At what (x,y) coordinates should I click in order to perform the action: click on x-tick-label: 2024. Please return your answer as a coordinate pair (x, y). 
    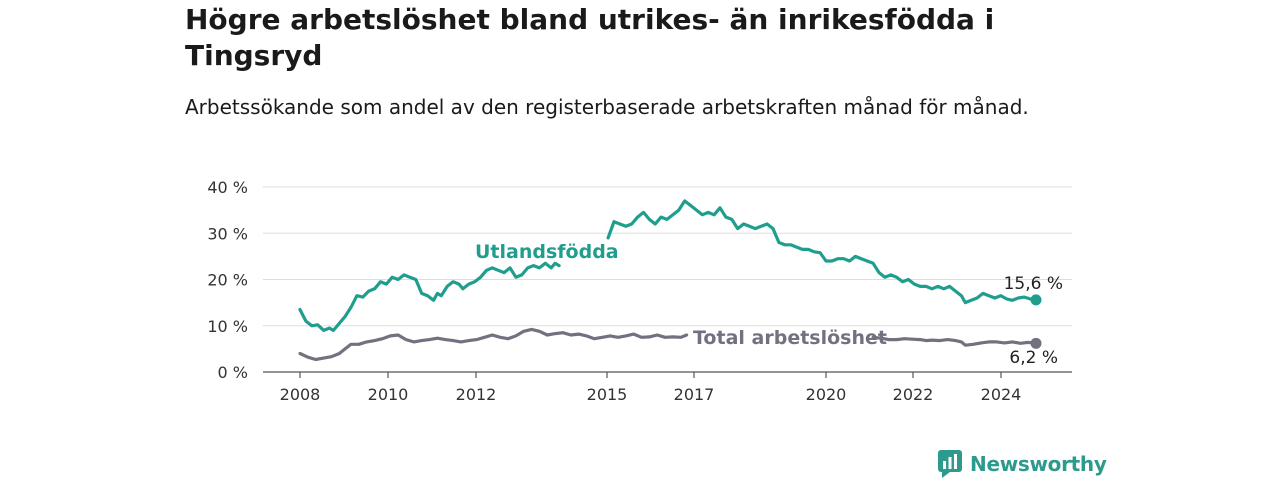
    Looking at the image, I should click on (1001, 394).